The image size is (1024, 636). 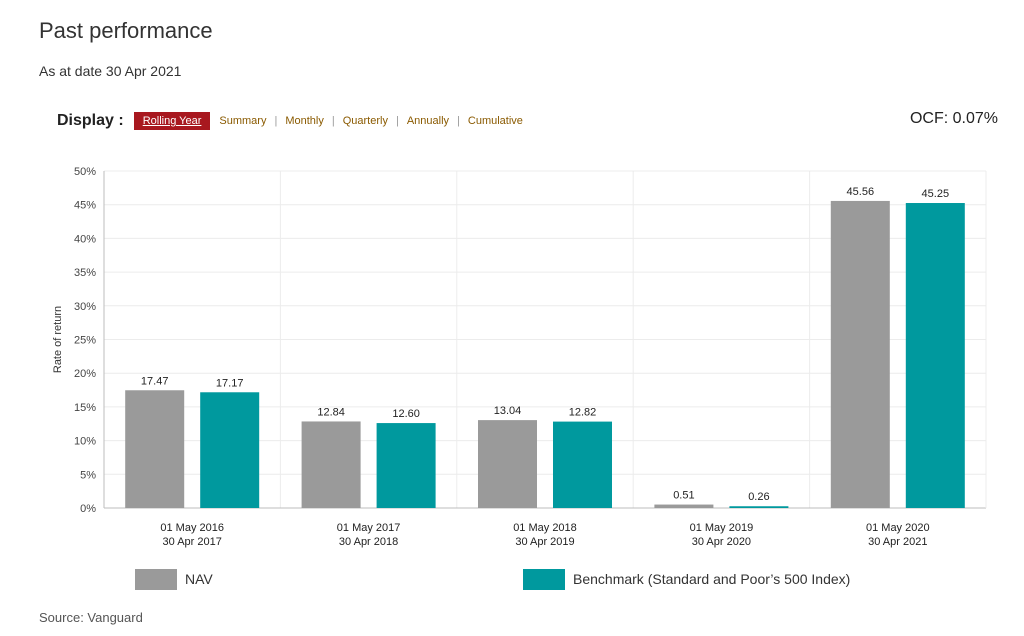 I want to click on as-at-date: As at date 30 Apr 2021, so click(x=110, y=71).